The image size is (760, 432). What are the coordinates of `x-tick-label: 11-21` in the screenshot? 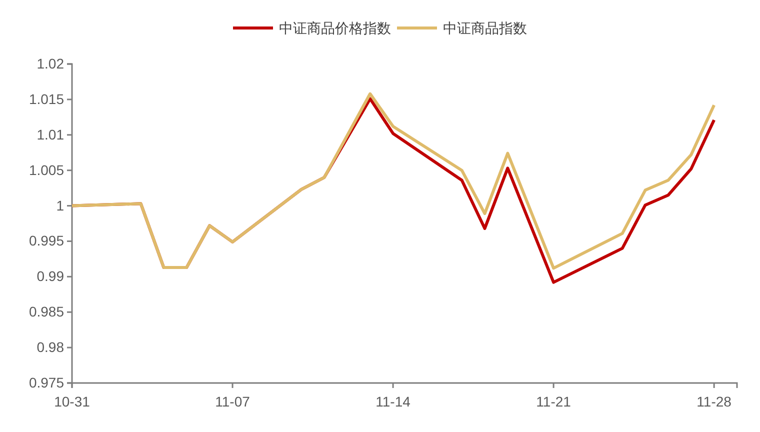 It's located at (554, 401).